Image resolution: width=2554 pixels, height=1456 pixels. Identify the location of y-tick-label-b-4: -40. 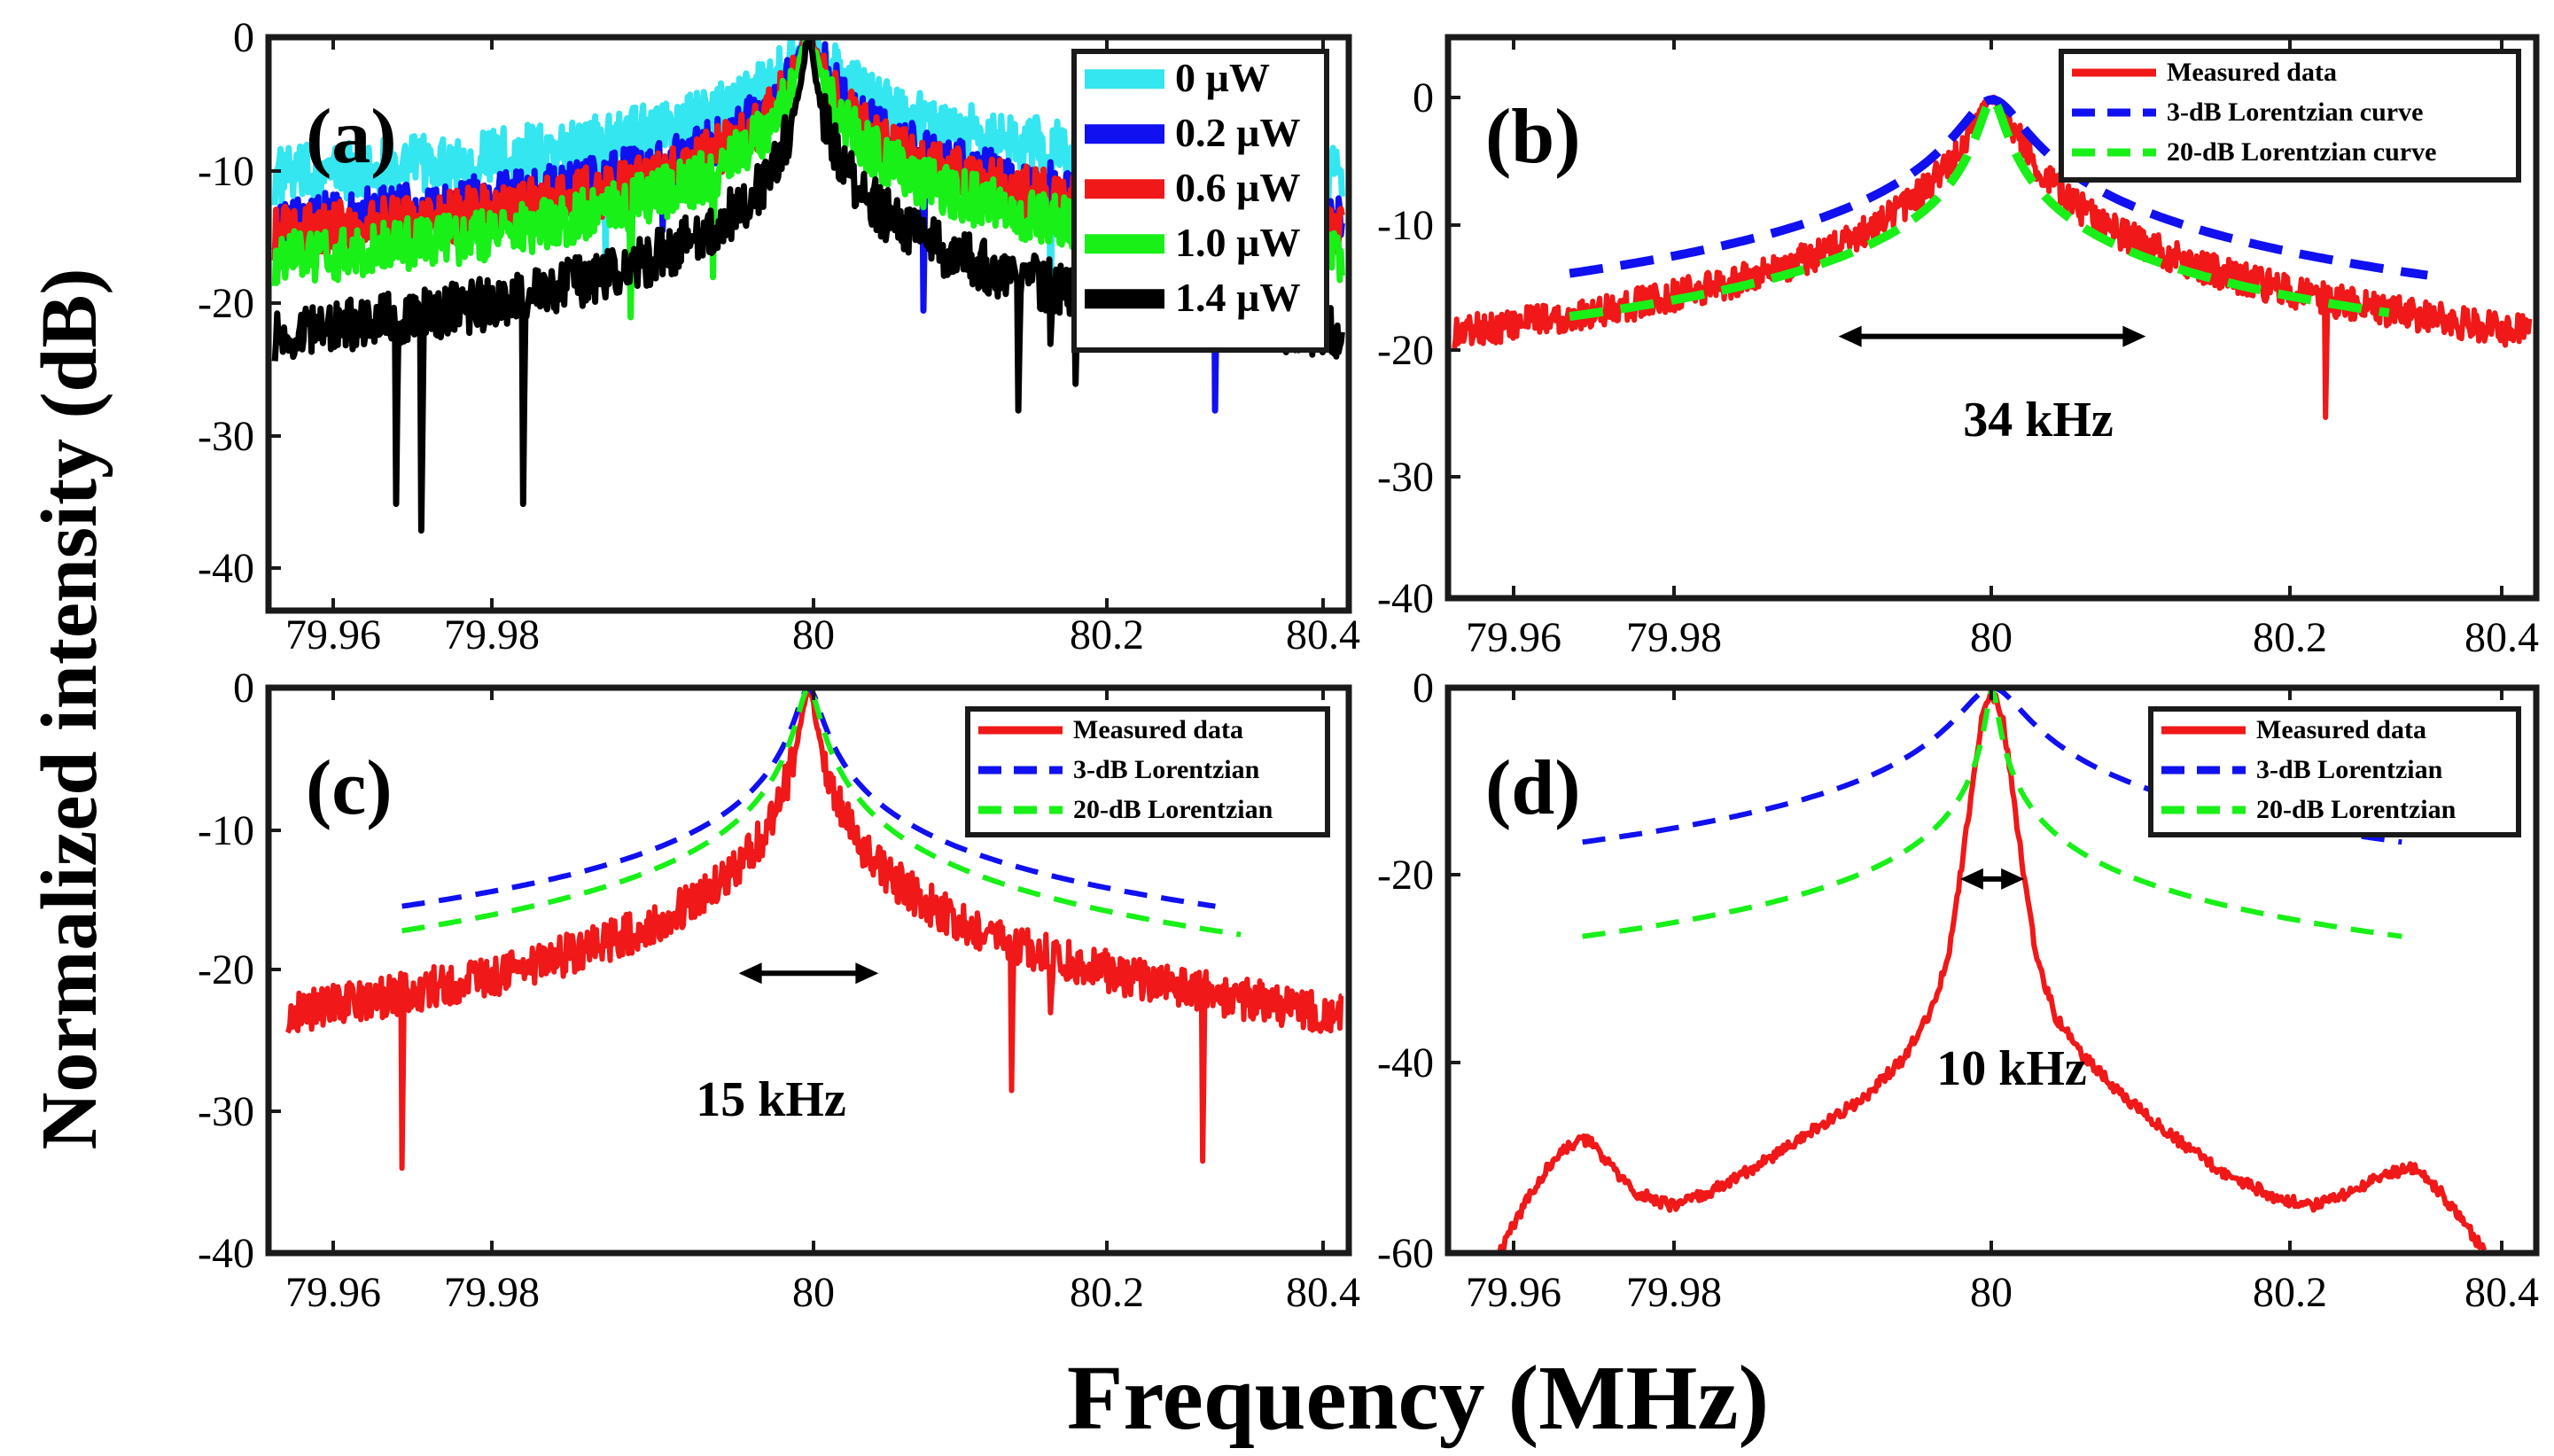
(1405, 598).